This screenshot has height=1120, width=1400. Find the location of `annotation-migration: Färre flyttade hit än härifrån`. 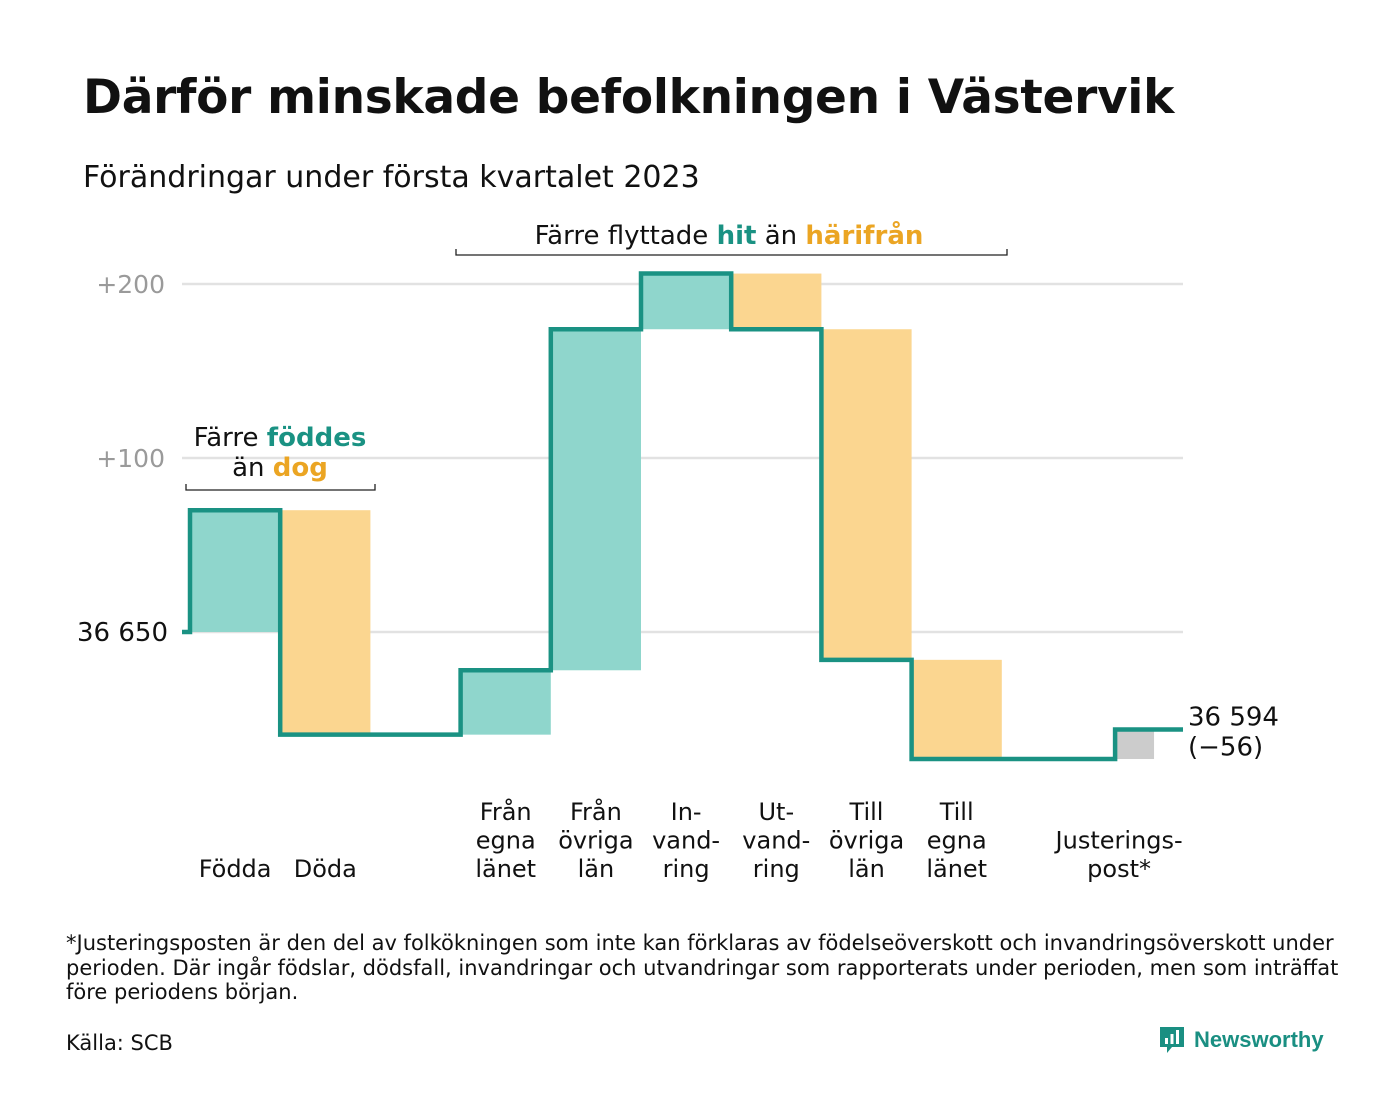

annotation-migration: Färre flyttade hit än härifrån is located at coordinates (729, 235).